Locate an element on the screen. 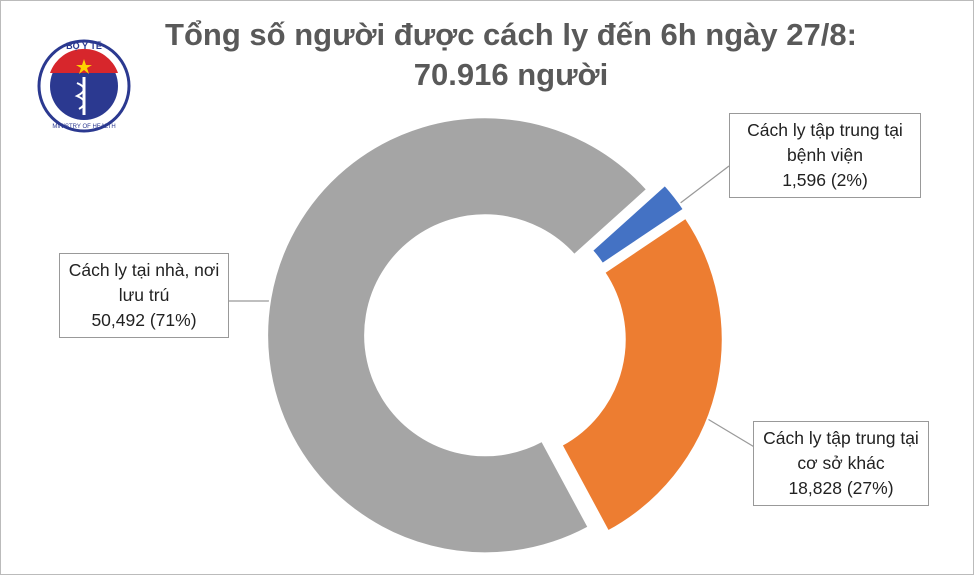  logo: BỘ Y TẾ MINISTRY OF HEALTH is located at coordinates (84, 86).